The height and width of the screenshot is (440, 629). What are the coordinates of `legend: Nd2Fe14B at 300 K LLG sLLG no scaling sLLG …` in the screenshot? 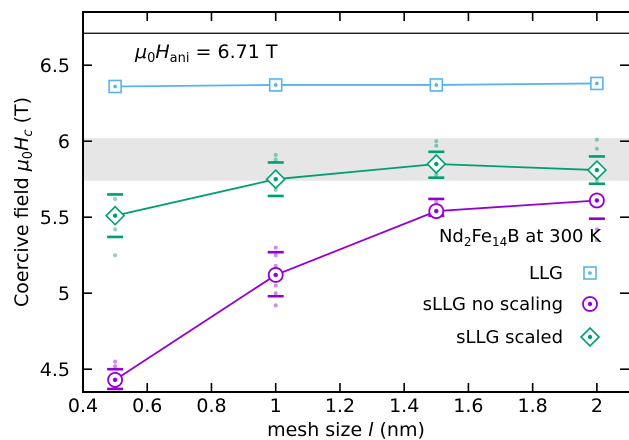 It's located at (513, 287).